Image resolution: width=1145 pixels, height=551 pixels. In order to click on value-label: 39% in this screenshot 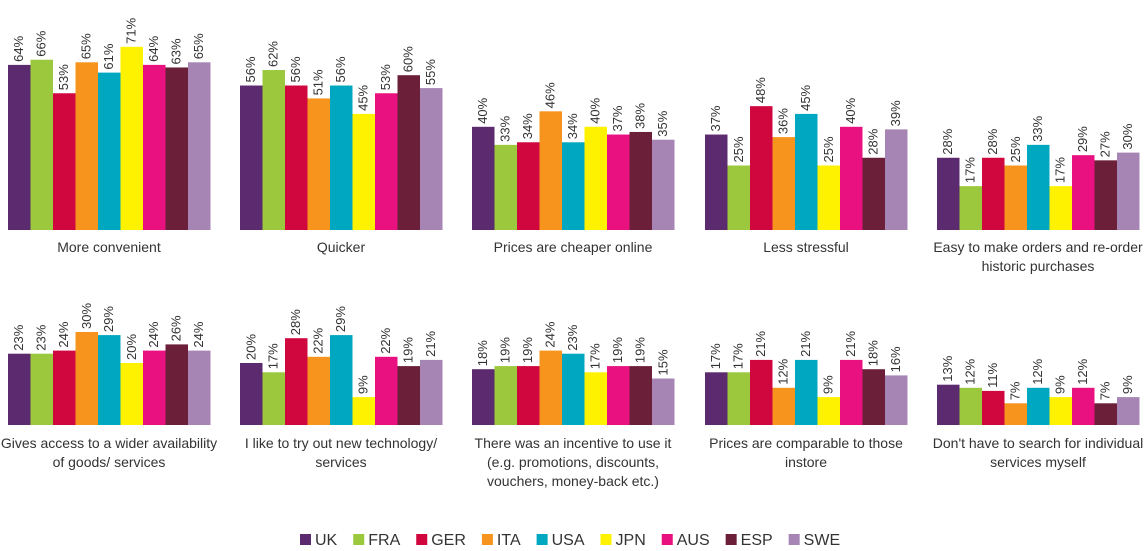, I will do `click(895, 113)`.